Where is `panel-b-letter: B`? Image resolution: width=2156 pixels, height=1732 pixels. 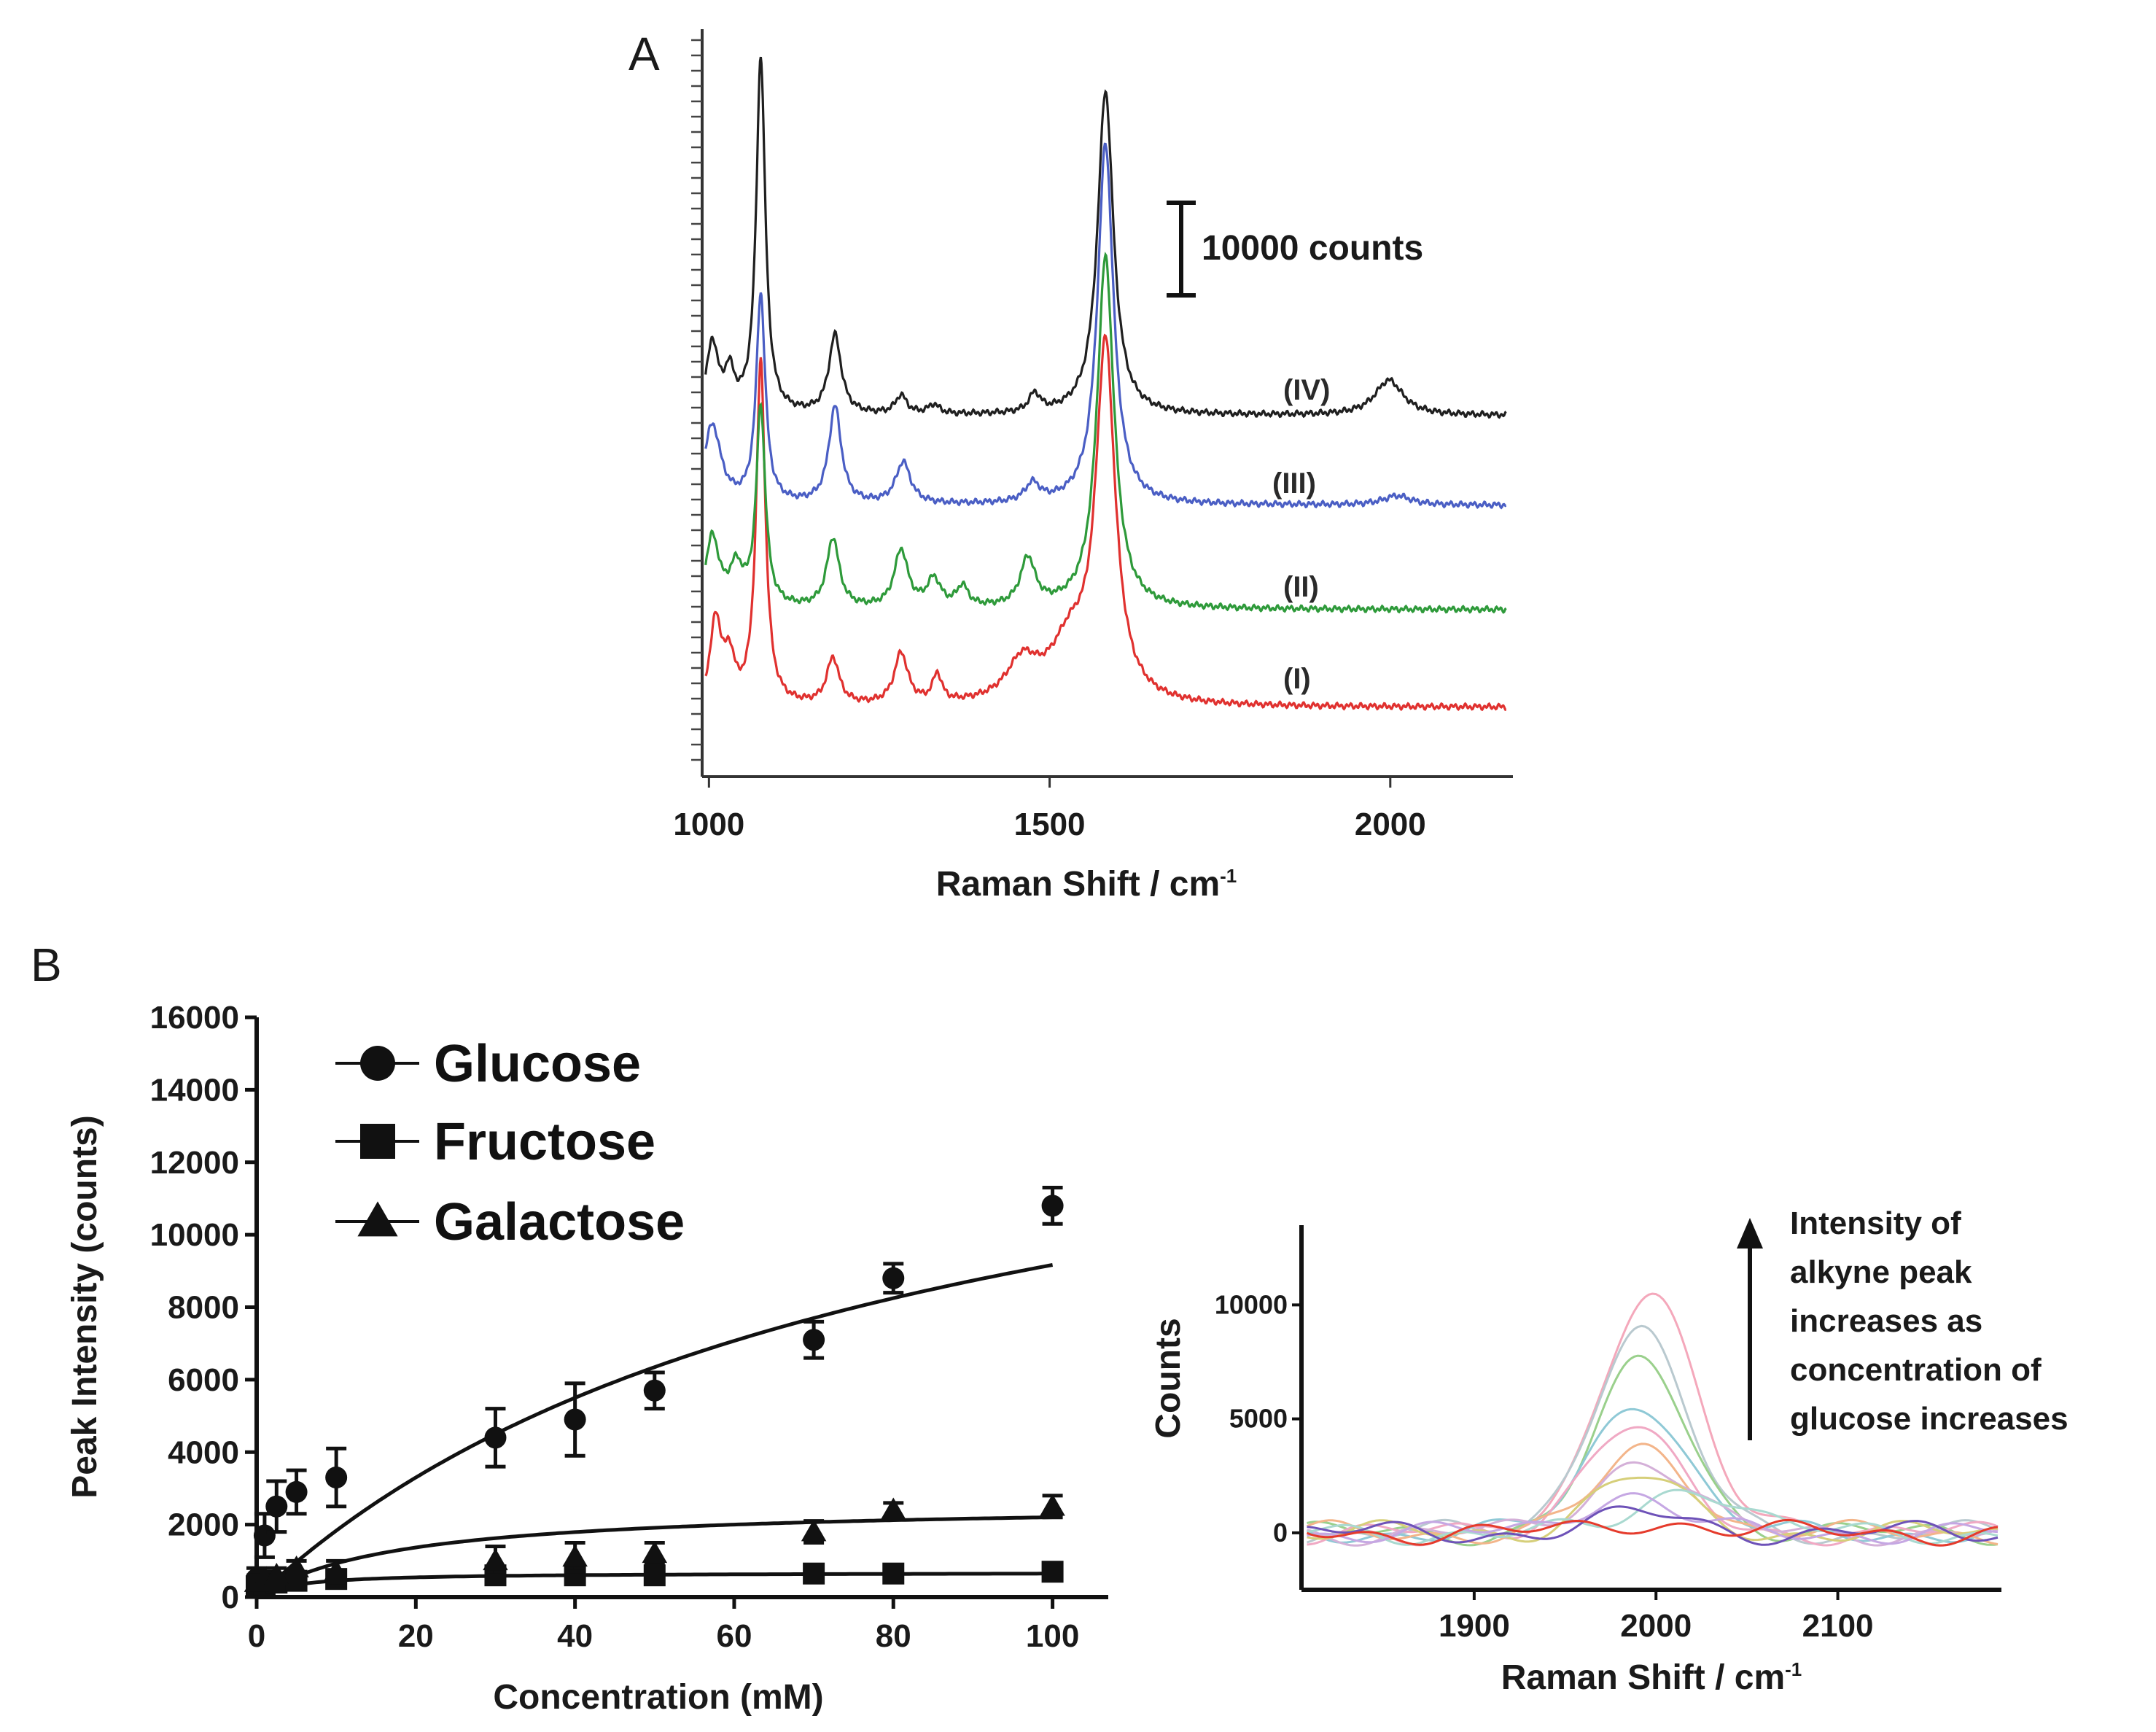
panel-b-letter: B is located at coordinates (46, 965).